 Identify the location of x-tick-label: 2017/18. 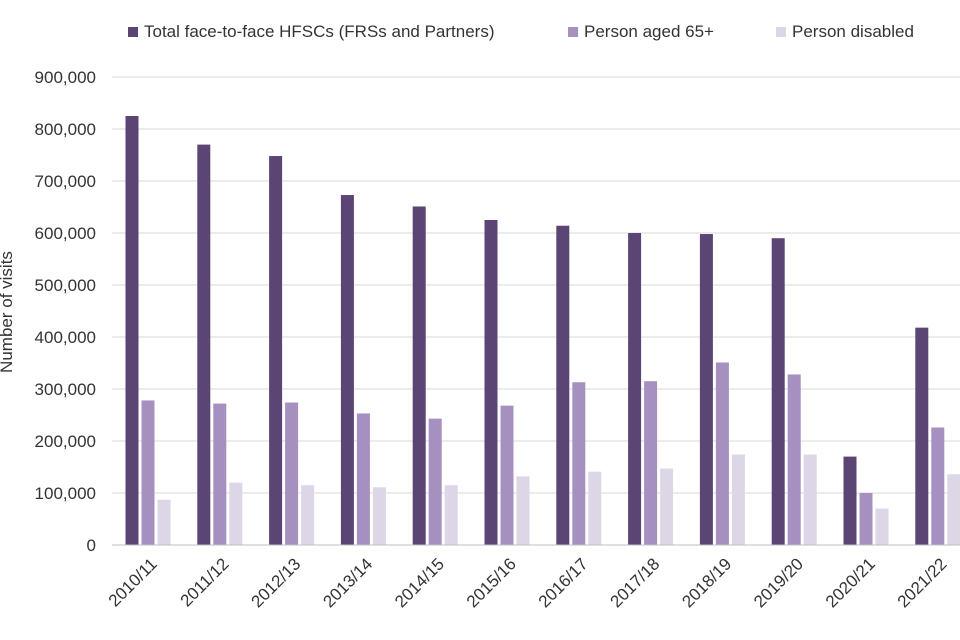
(635, 582).